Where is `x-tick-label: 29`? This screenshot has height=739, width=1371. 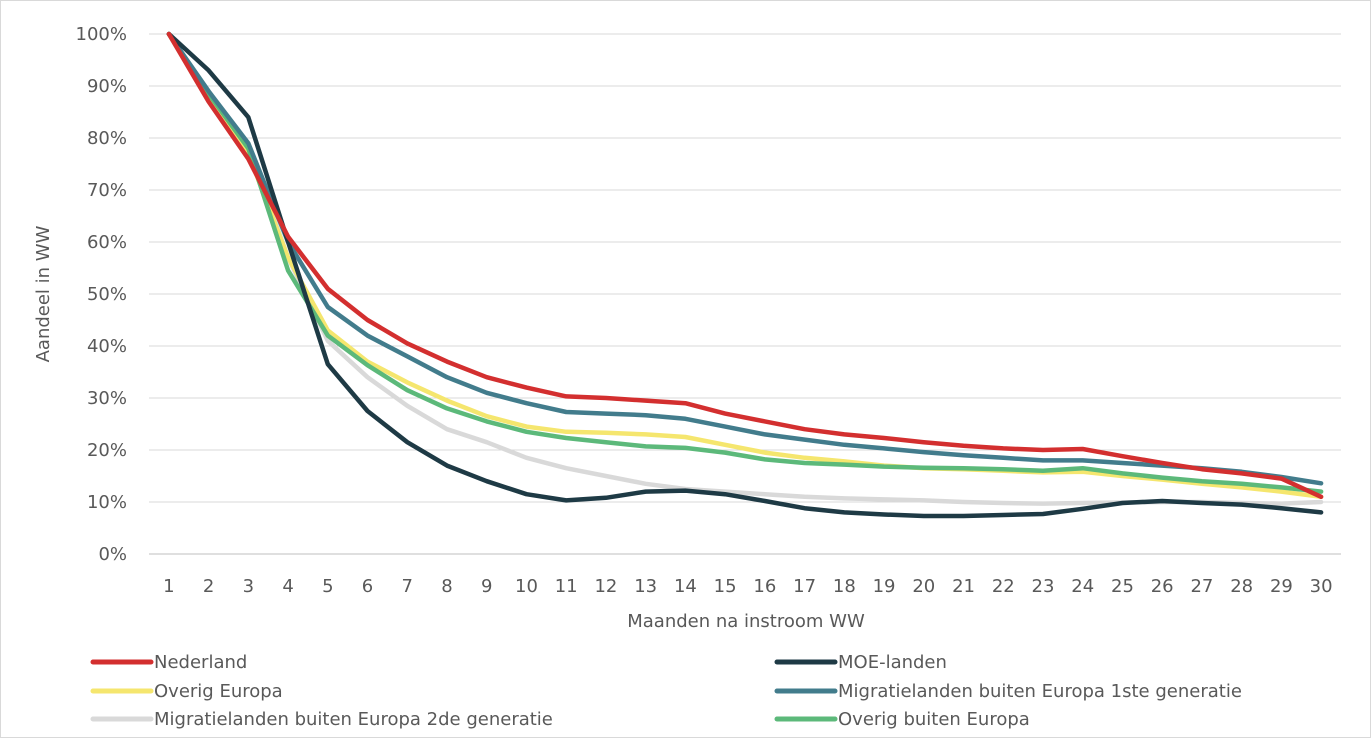
x-tick-label: 29 is located at coordinates (1281, 586).